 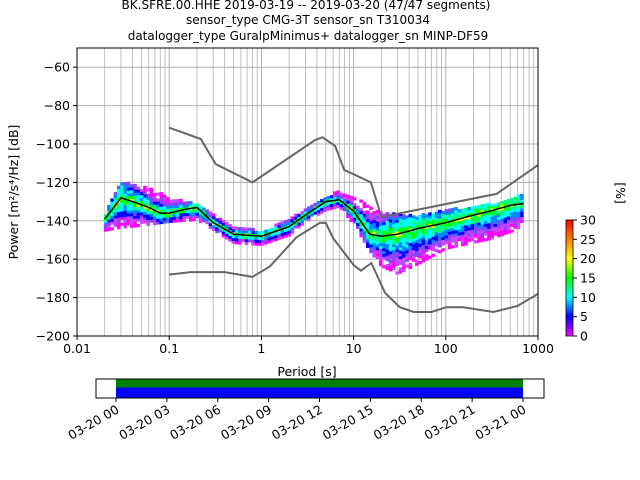 I want to click on coverage-bar-green, so click(x=319, y=383).